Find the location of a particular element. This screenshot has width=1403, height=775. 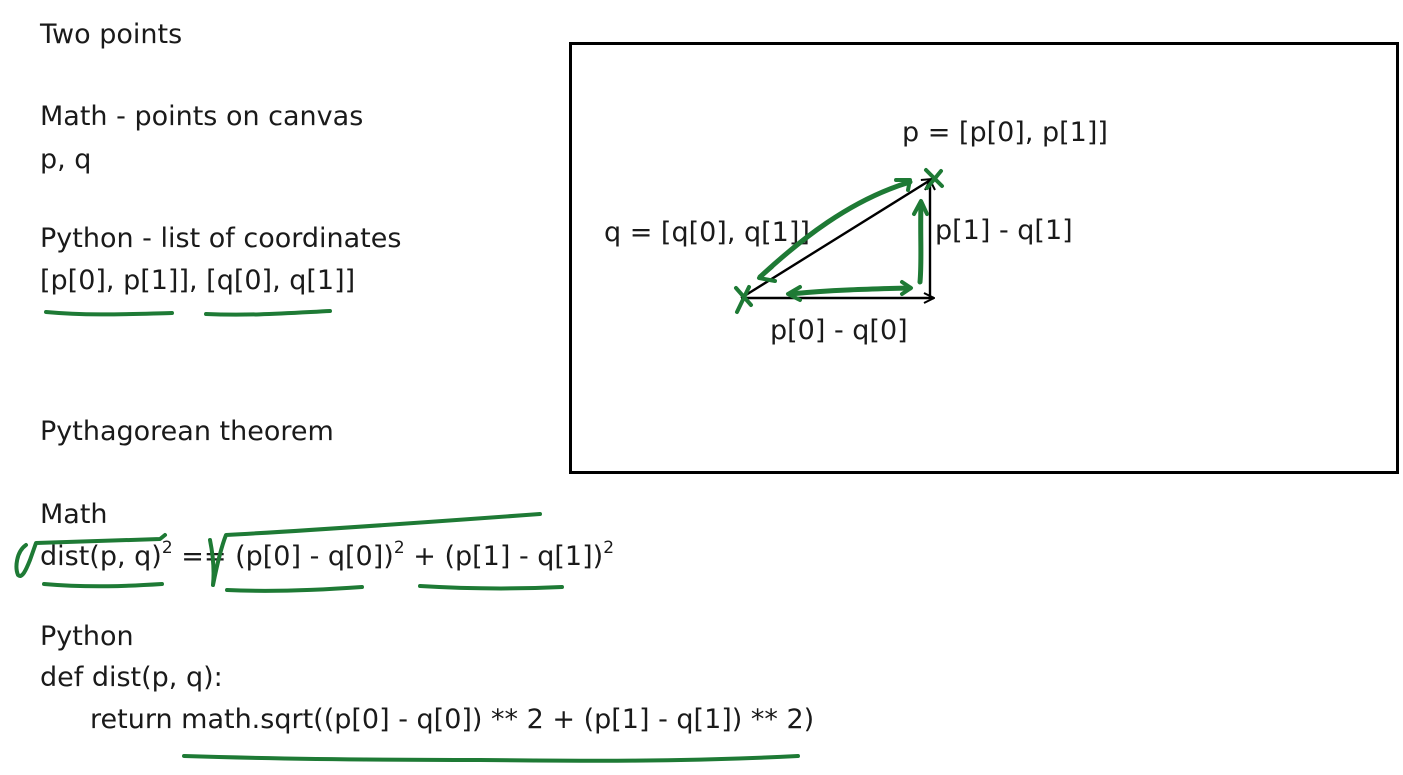

dx-label: p[0] - q[0] is located at coordinates (839, 330).